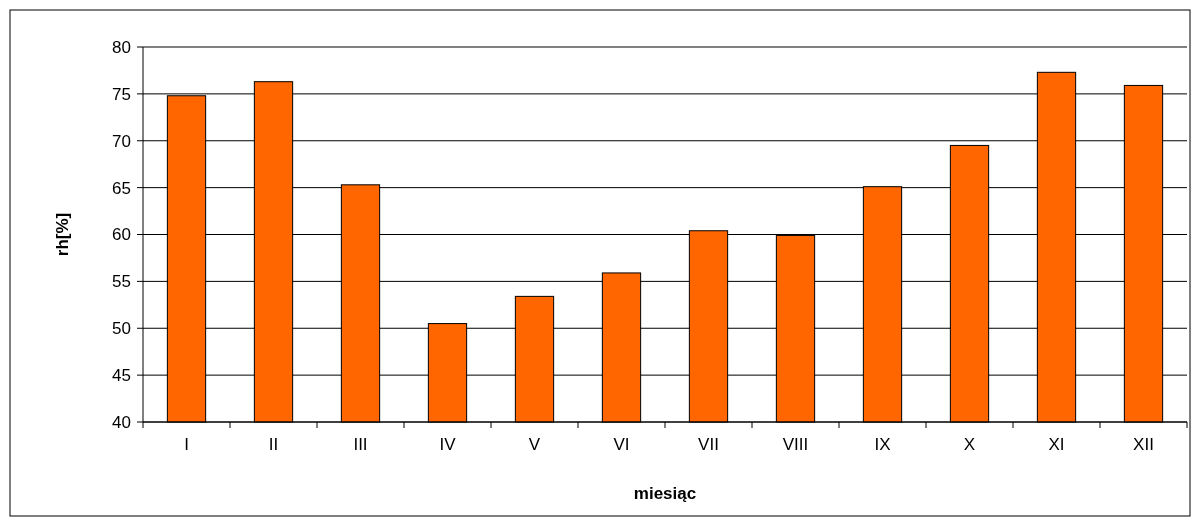 The image size is (1194, 517). Describe the element at coordinates (621, 444) in the screenshot. I see `x-tick-label: VI` at that location.